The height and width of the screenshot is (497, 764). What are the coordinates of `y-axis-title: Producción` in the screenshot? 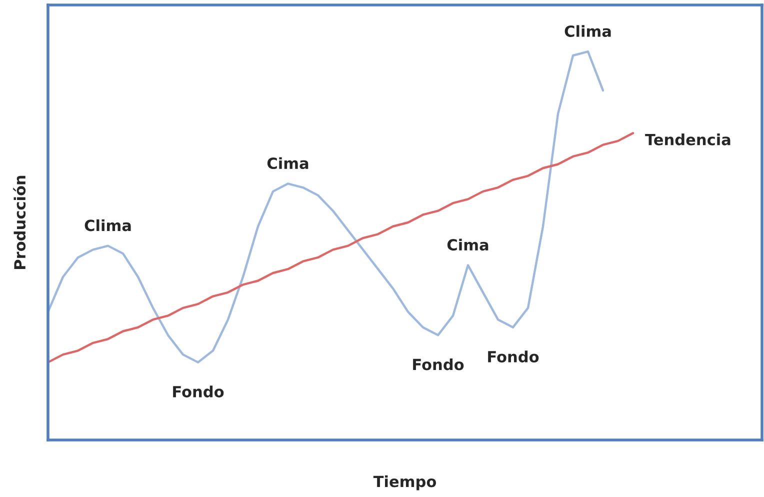 It's located at (19, 222).